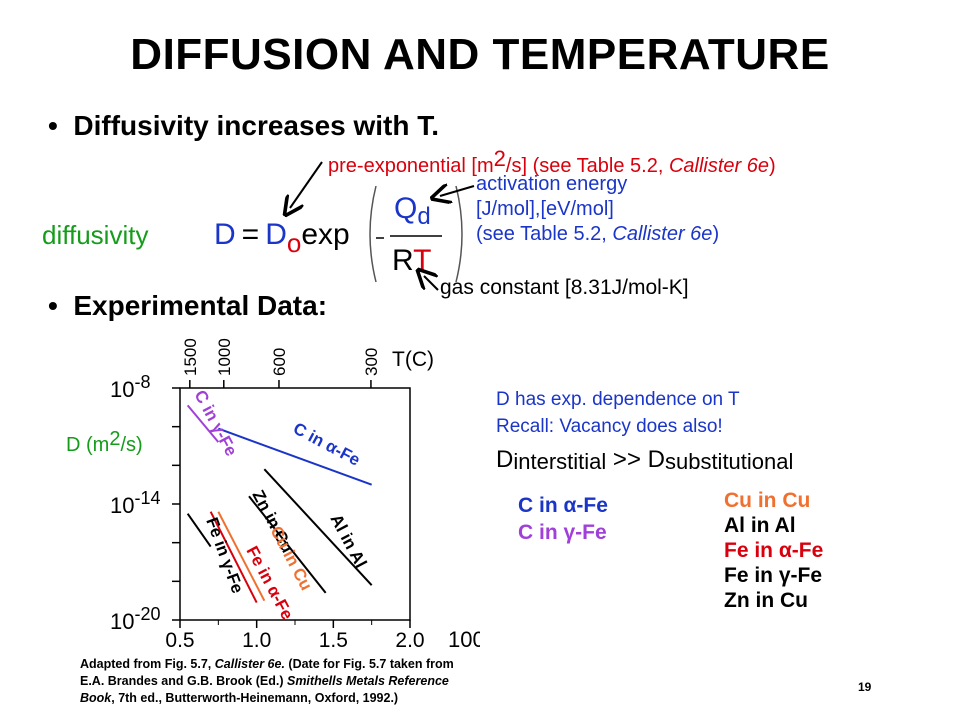  What do you see at coordinates (865, 687) in the screenshot?
I see `slide-number: 19` at bounding box center [865, 687].